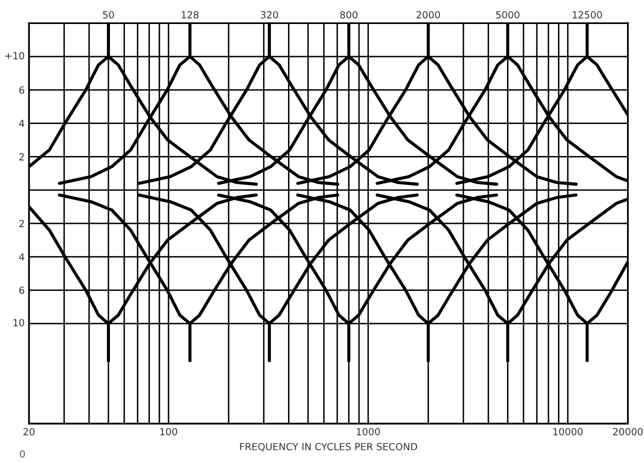 The image size is (644, 463). What do you see at coordinates (329, 447) in the screenshot?
I see `x-axis-title: FREQUENCY IN CYCLES PER SECOND` at bounding box center [329, 447].